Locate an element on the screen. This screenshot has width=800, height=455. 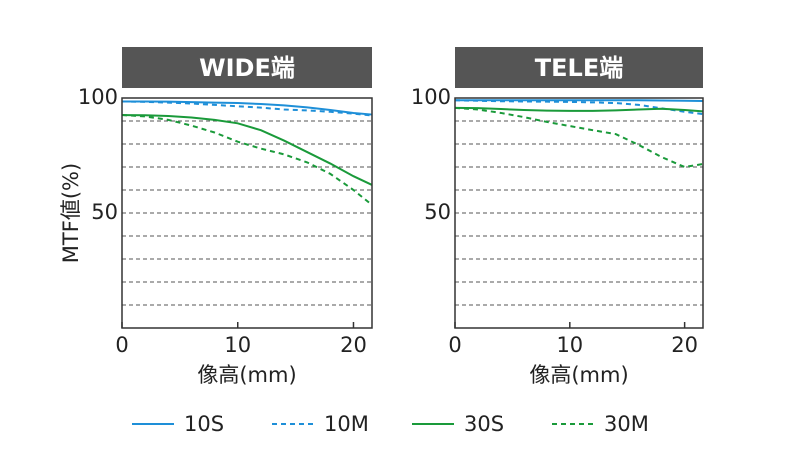
y-axis-label: MTF値(%) is located at coordinates (71, 213).